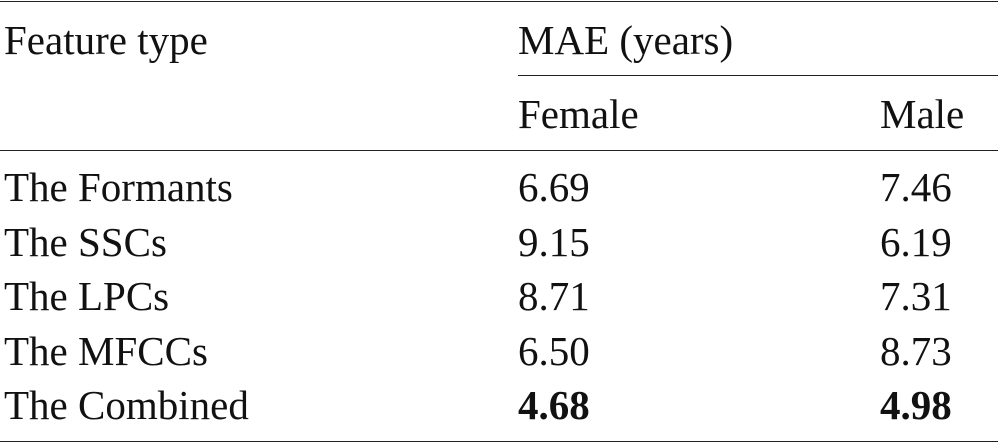 Image resolution: width=998 pixels, height=443 pixels. I want to click on header-female: Female, so click(578, 114).